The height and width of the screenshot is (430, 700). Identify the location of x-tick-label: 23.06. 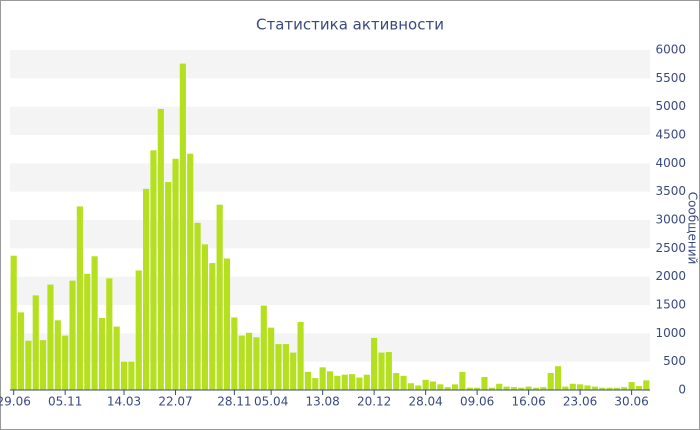
(580, 402).